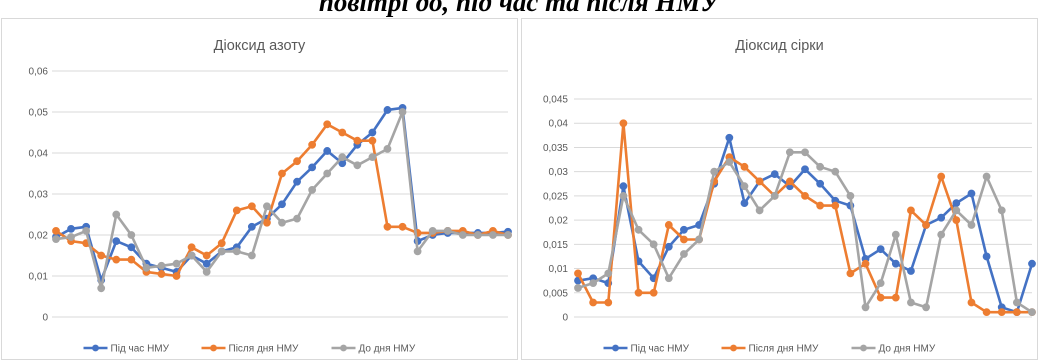 The image size is (1038, 360). What do you see at coordinates (565, 318) in the screenshot?
I see `sulfur-dioxide-y-tick-label: 0` at bounding box center [565, 318].